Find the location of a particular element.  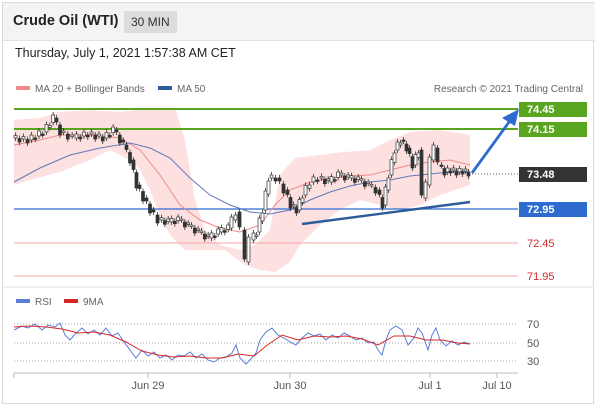

r1-label-bg is located at coordinates (553, 129).